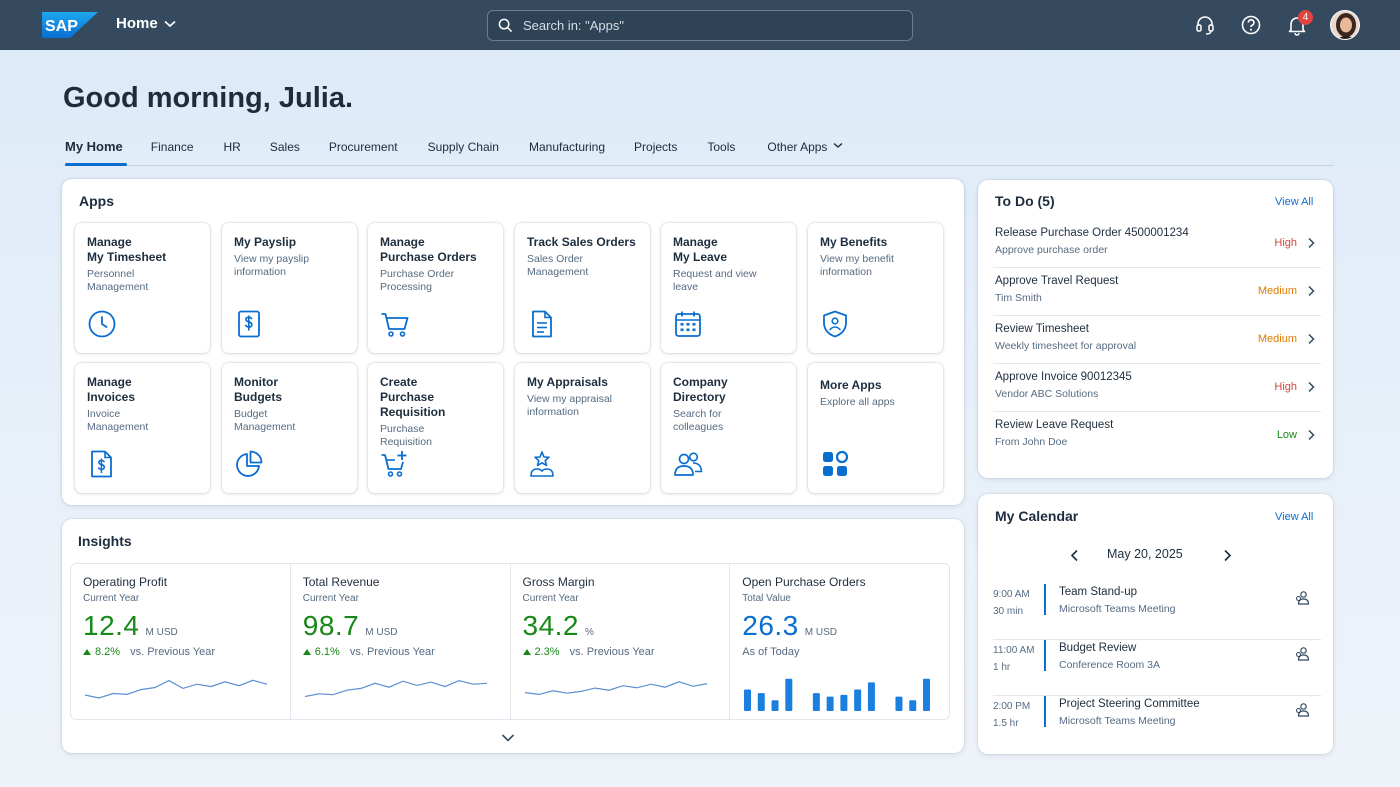 The image size is (1400, 787). What do you see at coordinates (728, 428) in the screenshot?
I see `app-tile-company-directory: Company Directory Search for colleagues` at bounding box center [728, 428].